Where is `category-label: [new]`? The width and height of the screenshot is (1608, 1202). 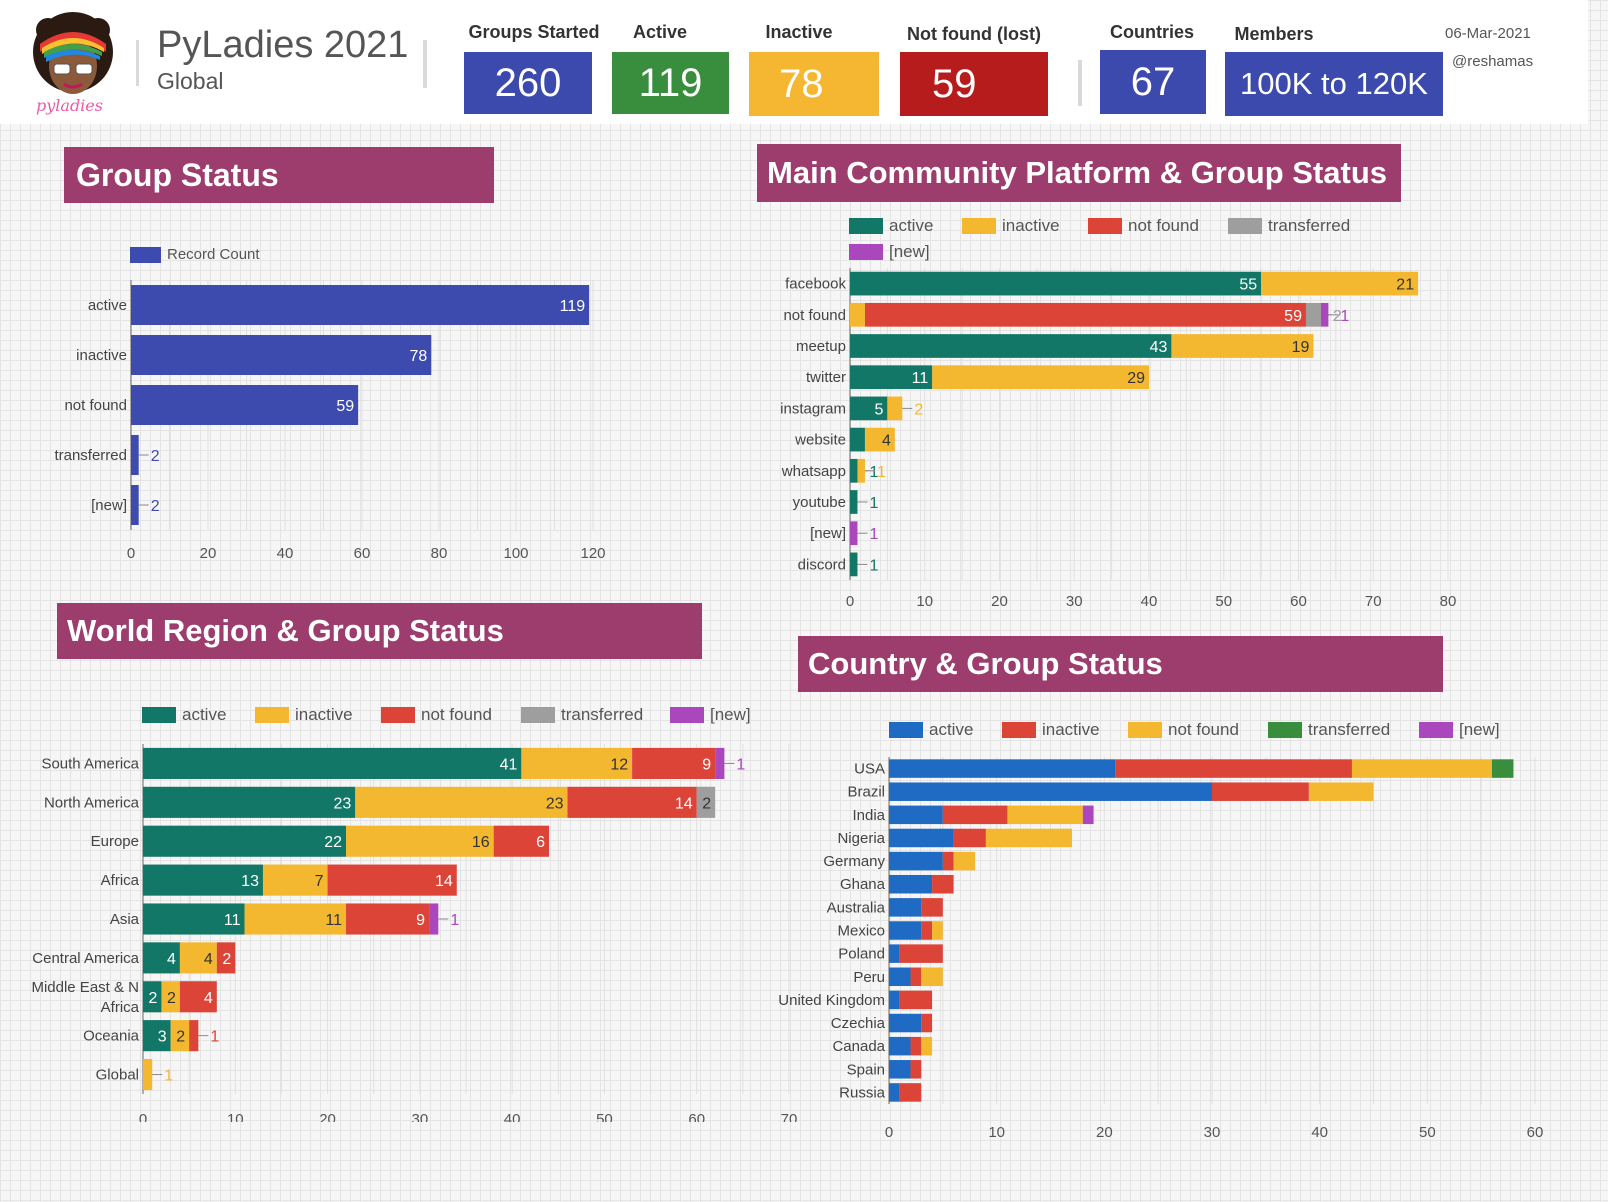
category-label: [new] is located at coordinates (109, 505).